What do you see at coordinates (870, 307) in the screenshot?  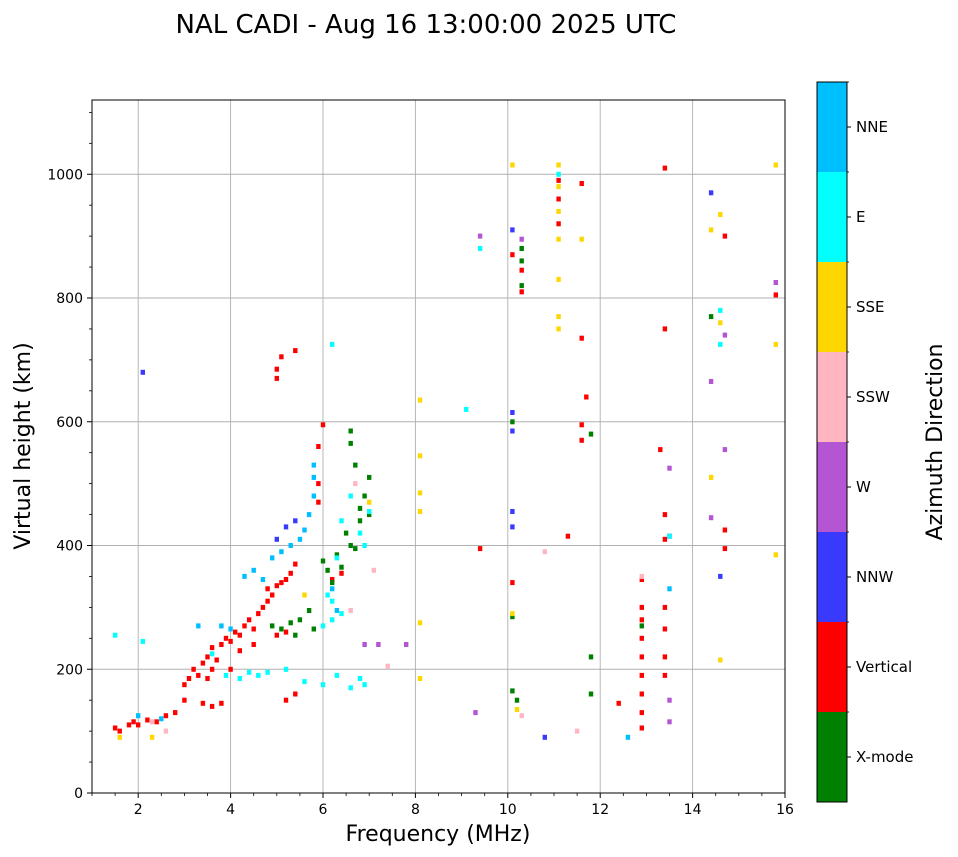 I see `colorbar-label: SSE` at bounding box center [870, 307].